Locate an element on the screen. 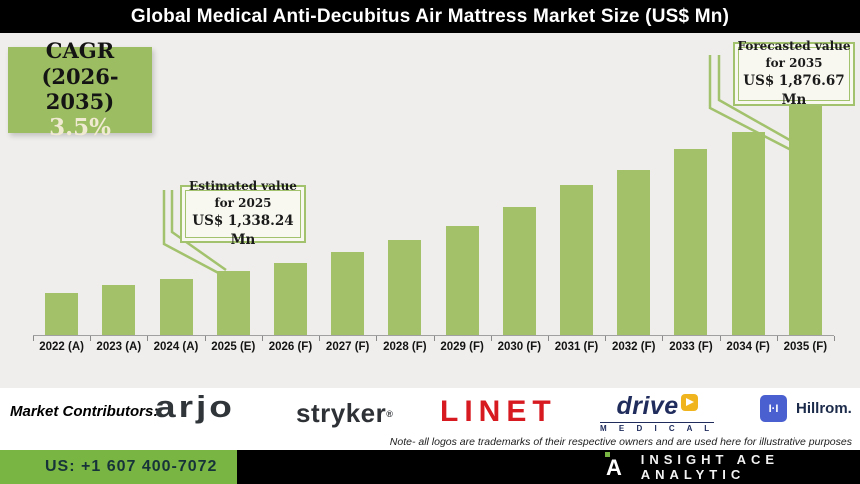  stryker-logo-text: stryker is located at coordinates (341, 413).